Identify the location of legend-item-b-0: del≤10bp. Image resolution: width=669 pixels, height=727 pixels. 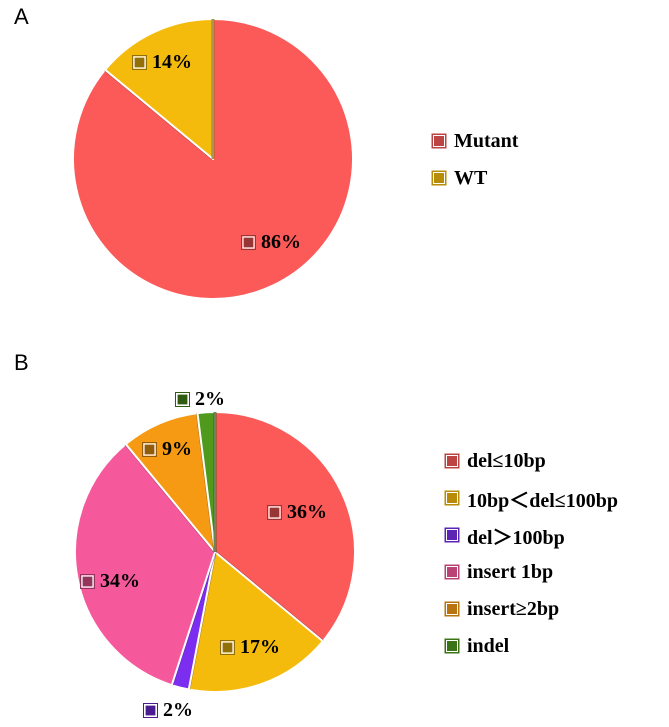
(532, 461).